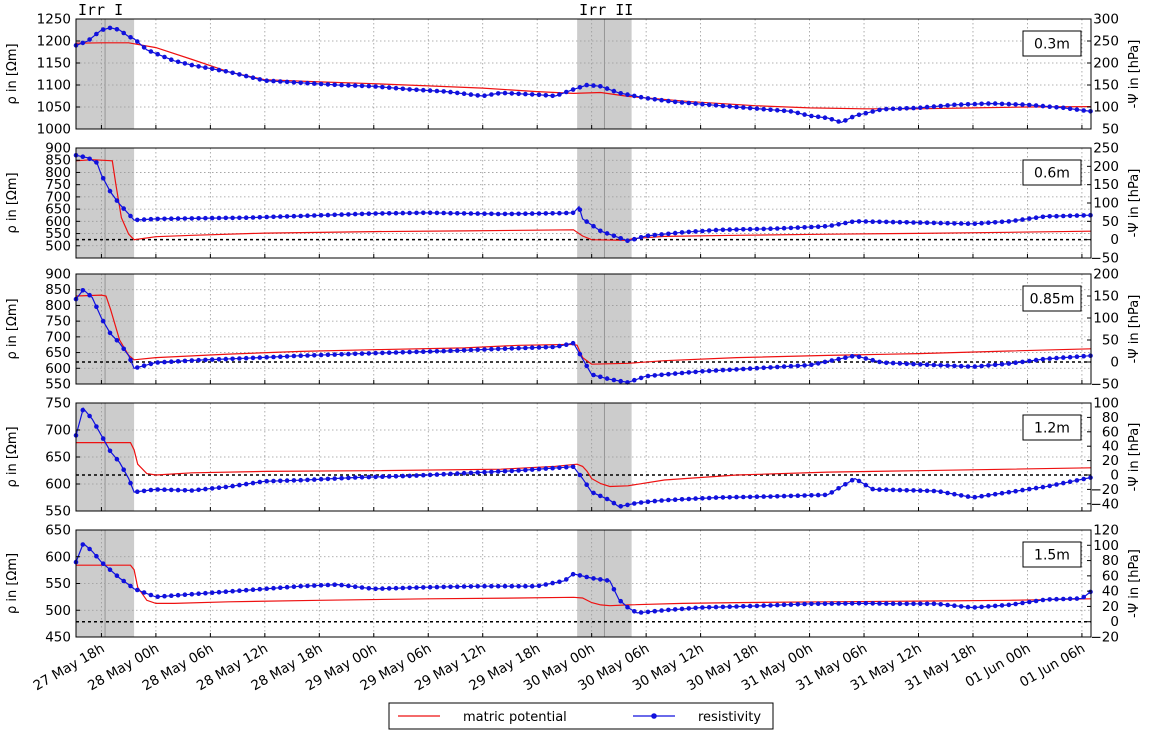  I want to click on y2-tick-label: 50, so click(1110, 222).